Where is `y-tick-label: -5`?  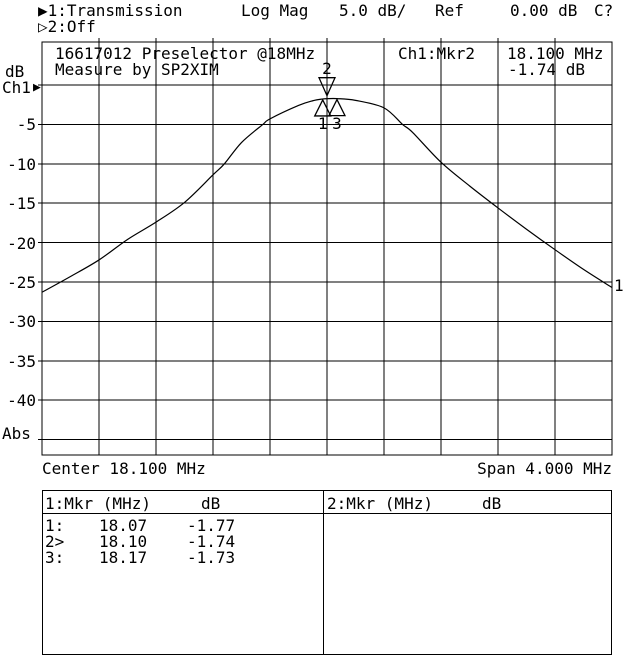 y-tick-label: -5 is located at coordinates (26, 124).